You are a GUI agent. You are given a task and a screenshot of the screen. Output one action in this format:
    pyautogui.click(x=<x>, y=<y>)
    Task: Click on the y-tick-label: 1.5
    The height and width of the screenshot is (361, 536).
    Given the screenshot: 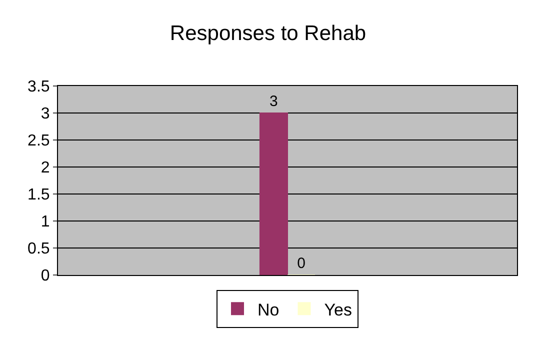 What is the action you would take?
    pyautogui.click(x=39, y=195)
    